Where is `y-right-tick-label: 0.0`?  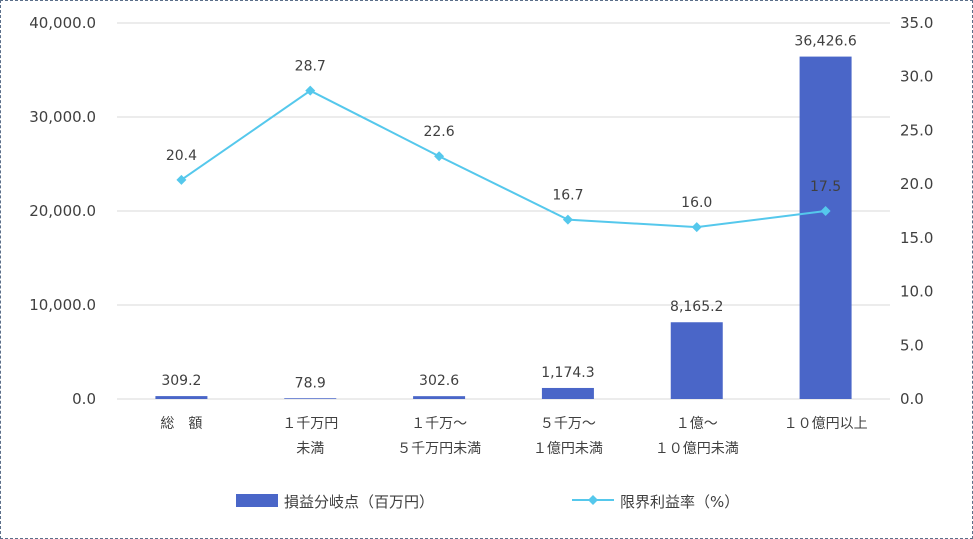 y-right-tick-label: 0.0 is located at coordinates (912, 399).